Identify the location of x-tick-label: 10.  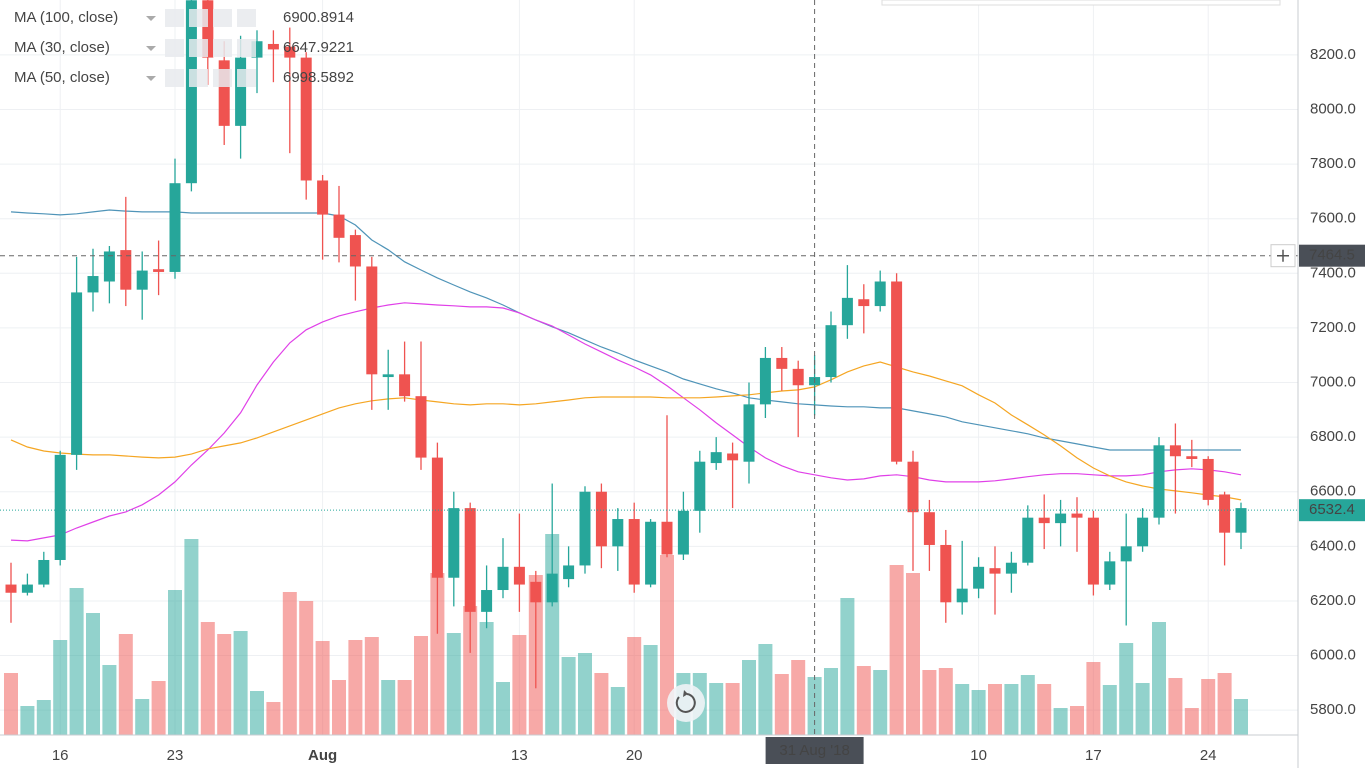
(978, 755).